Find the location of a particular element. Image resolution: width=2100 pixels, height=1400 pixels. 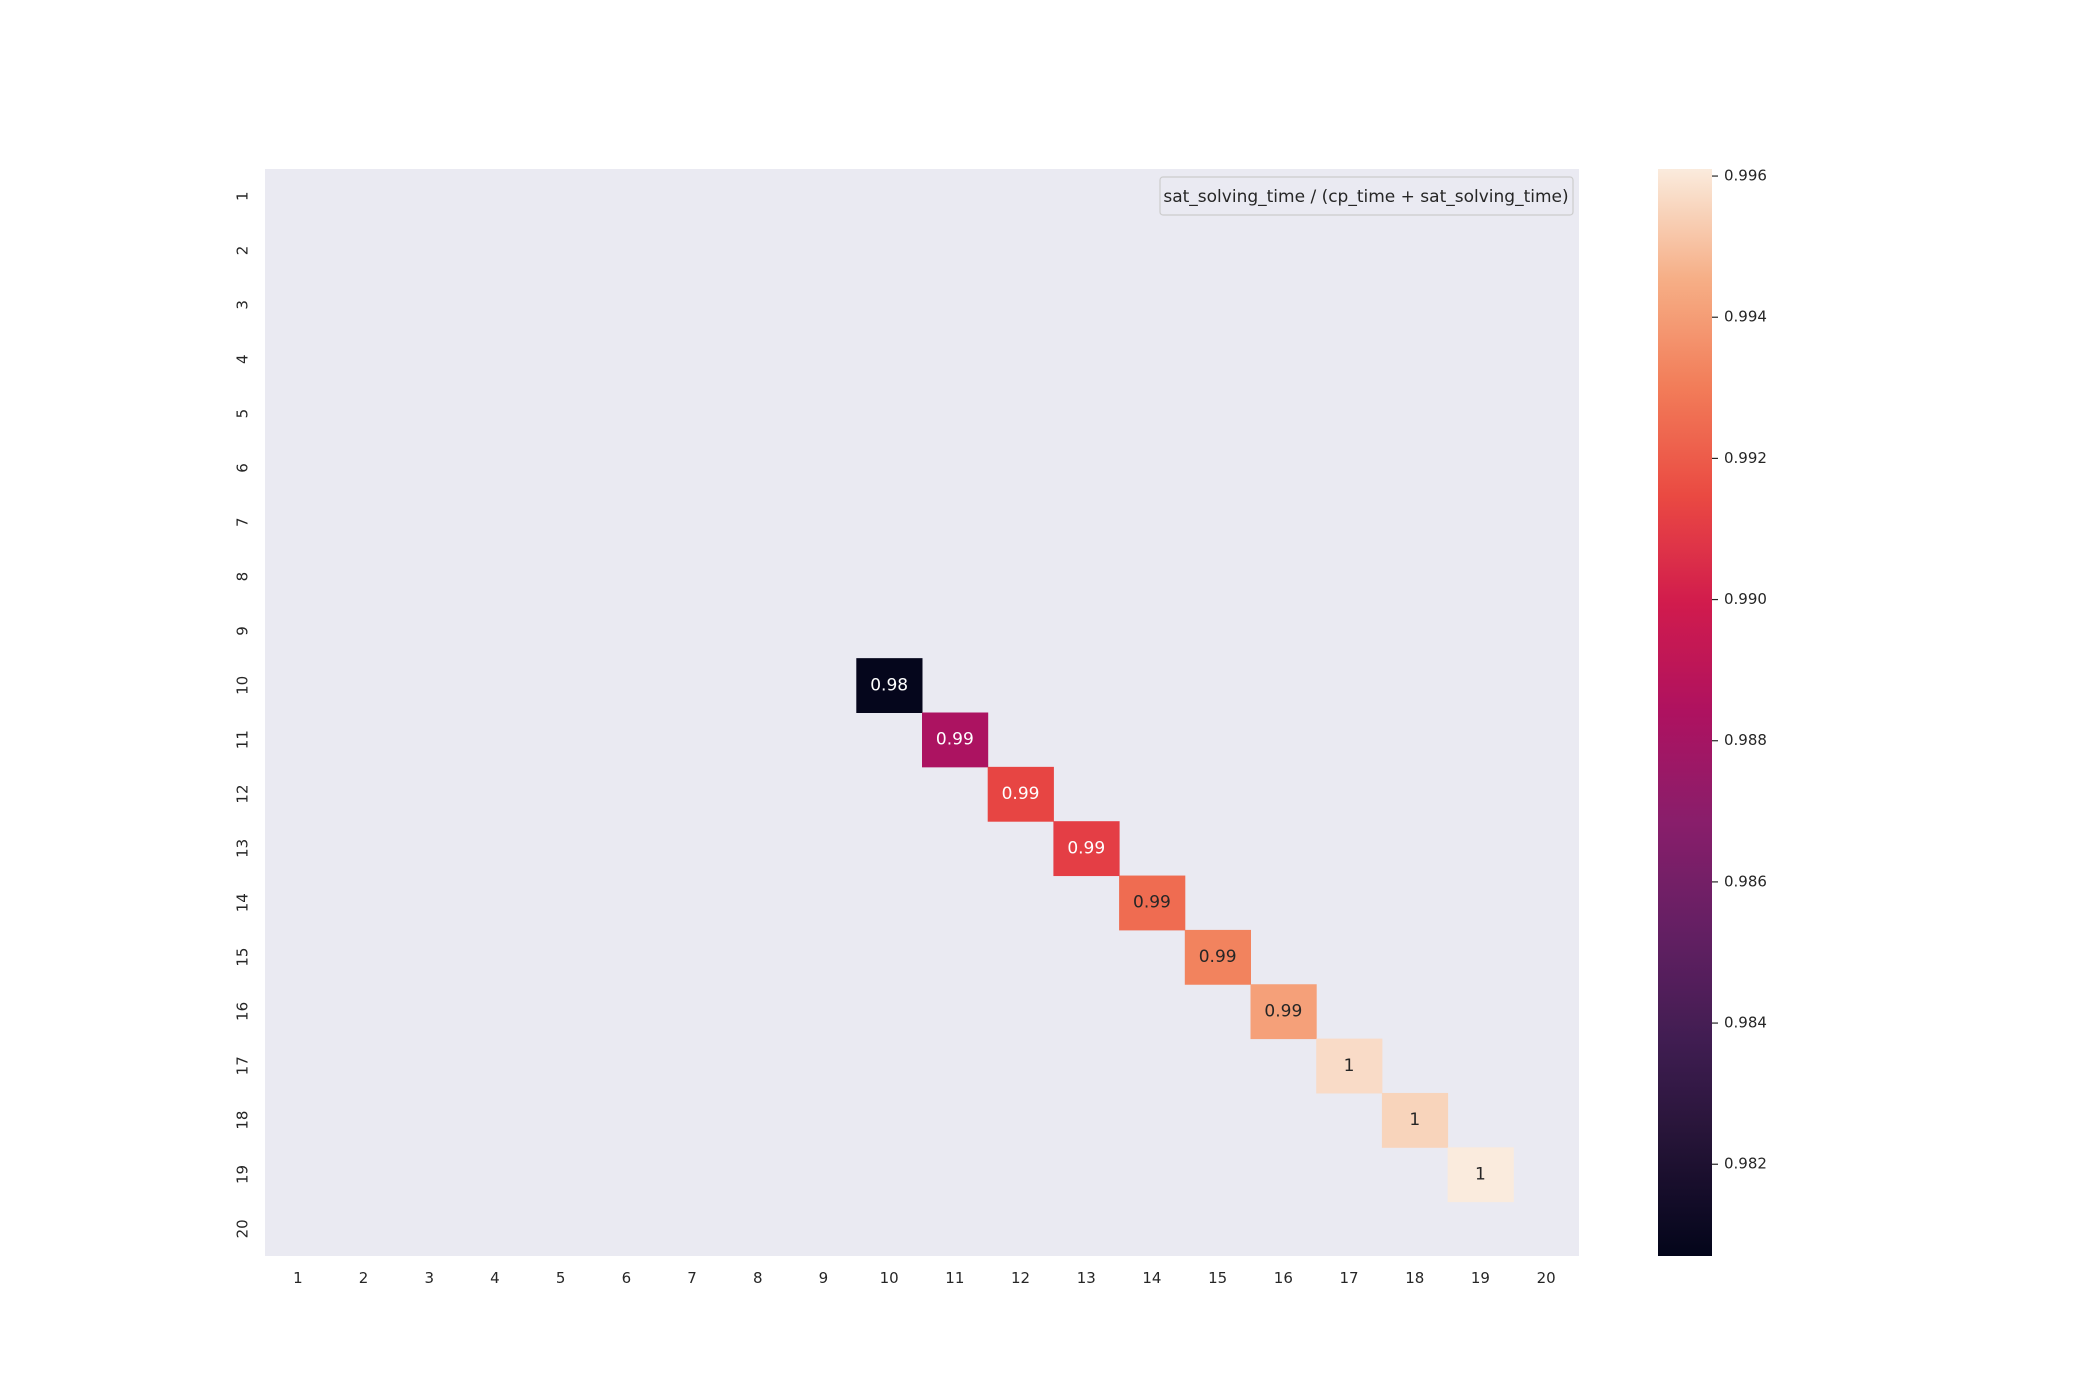

y-tick-label: 4 is located at coordinates (243, 359).